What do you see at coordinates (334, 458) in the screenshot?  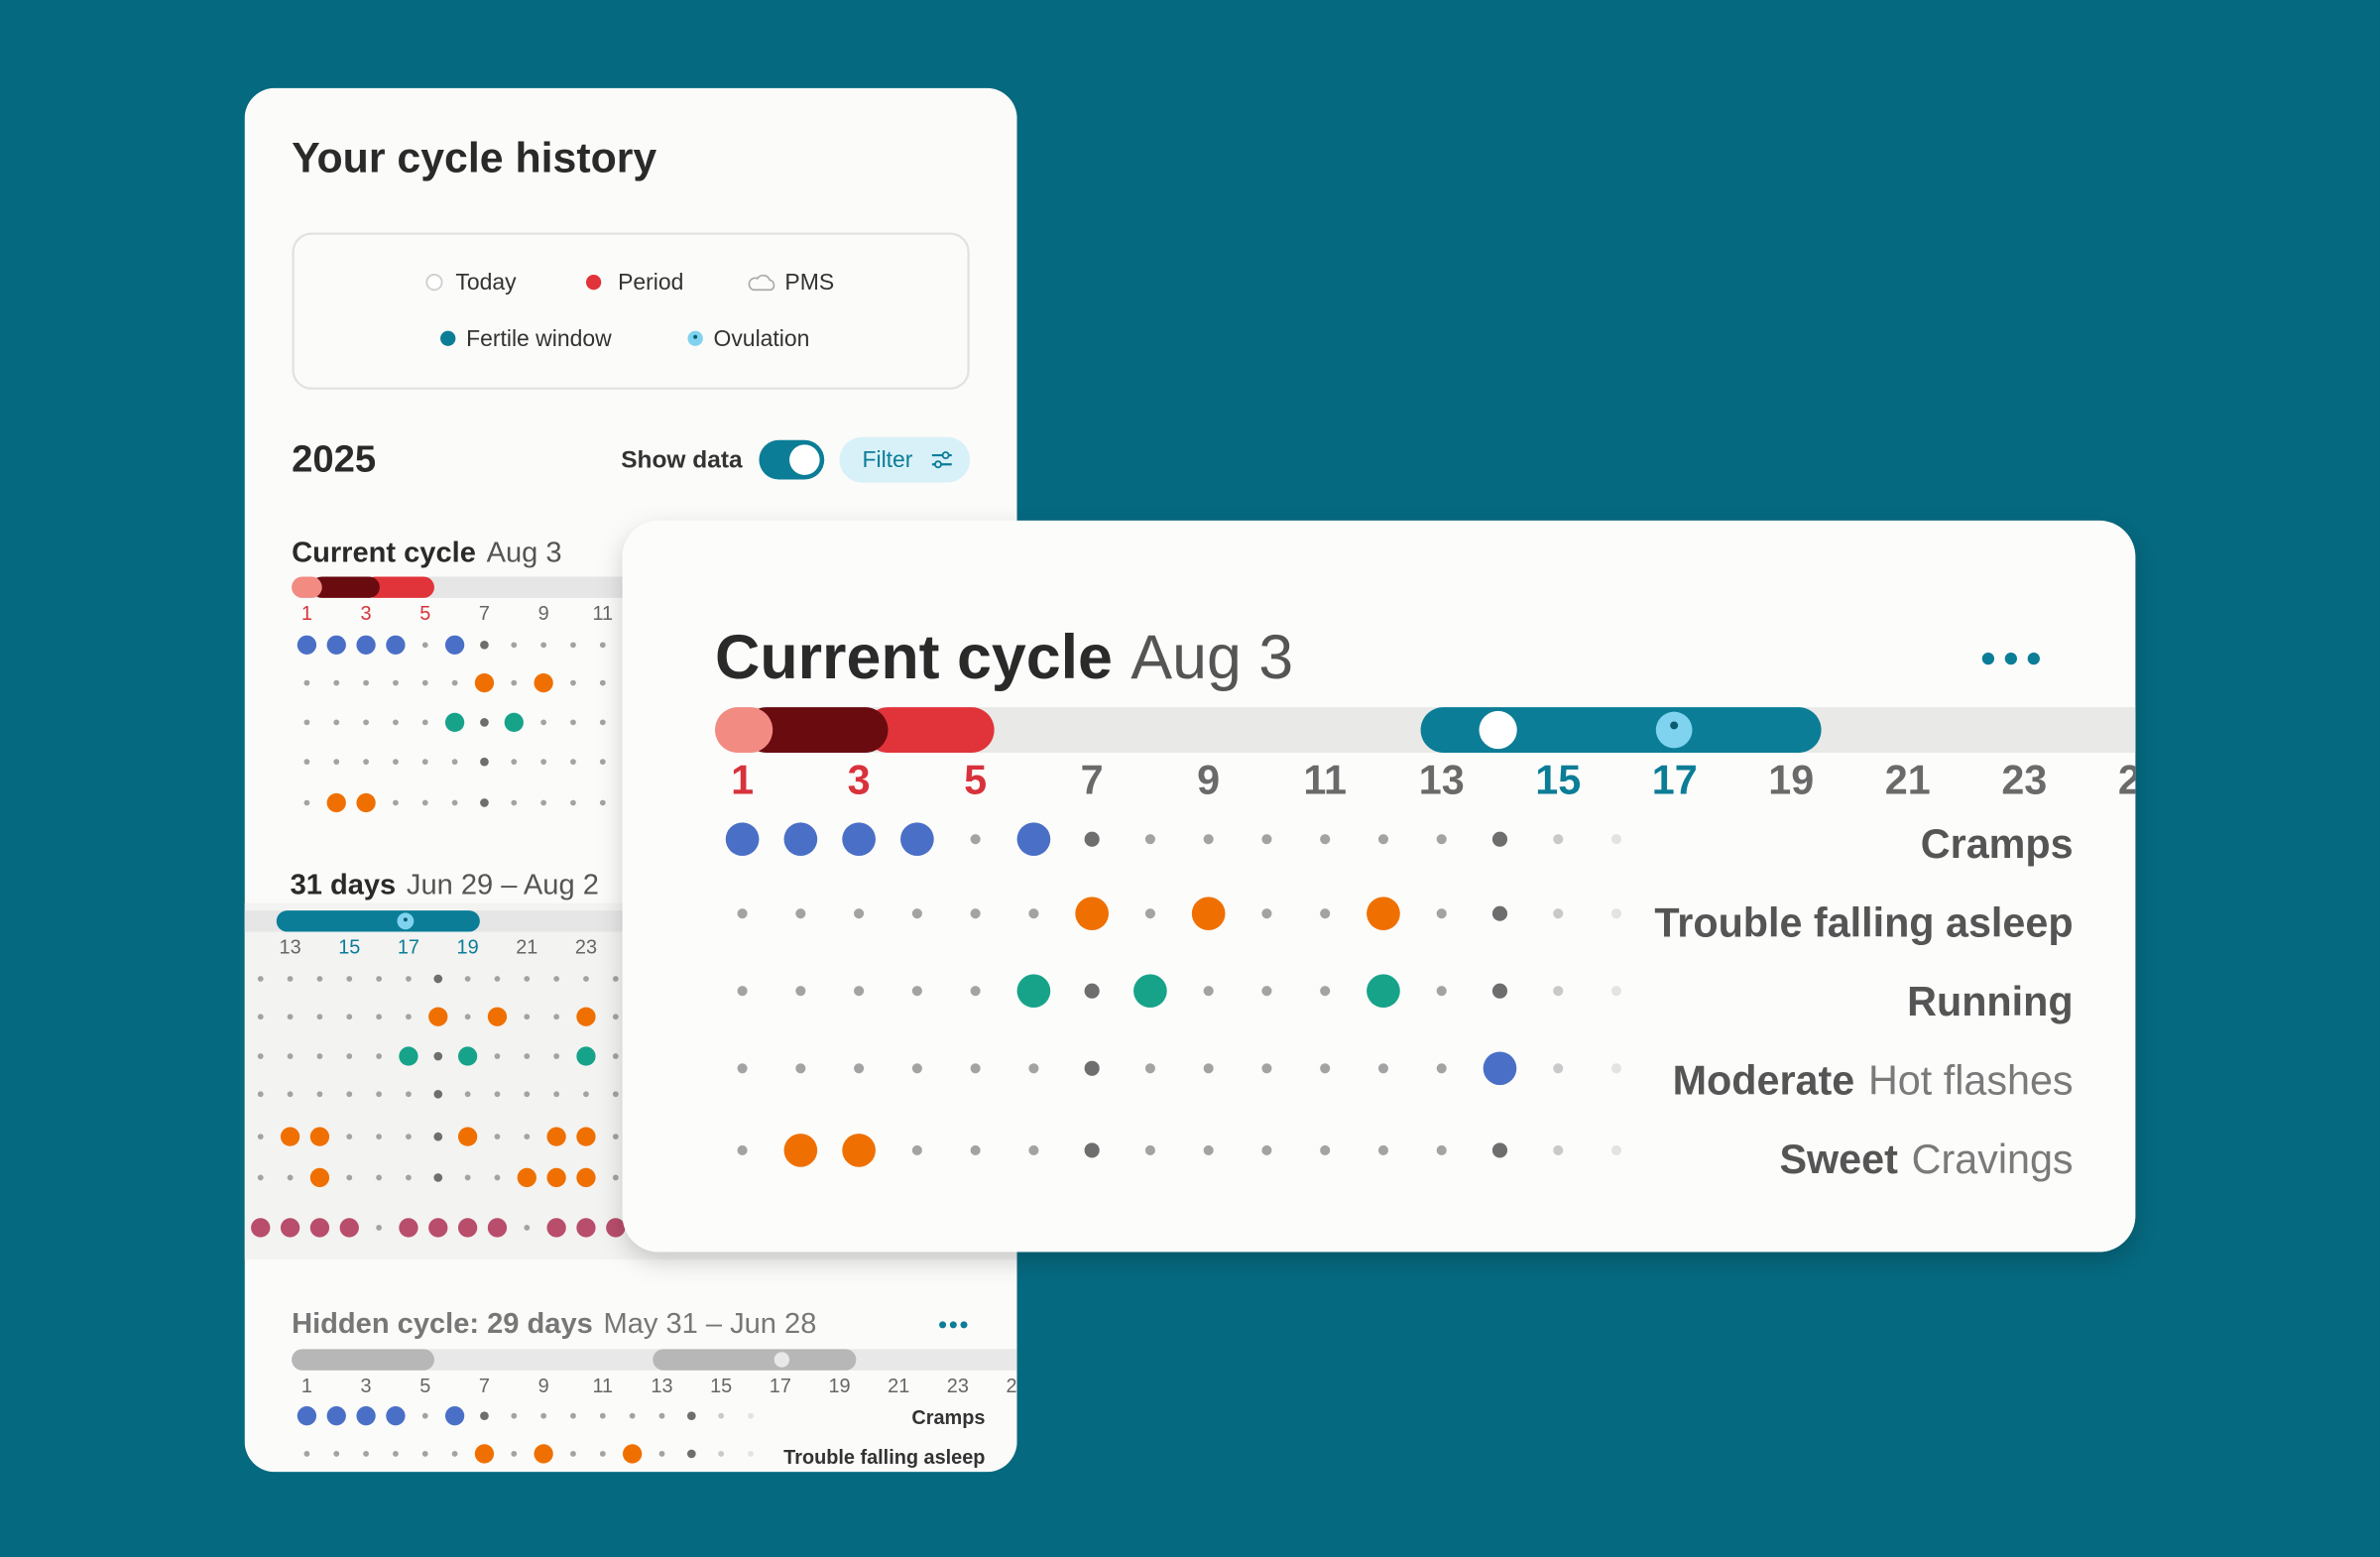 I see `year: 2025` at bounding box center [334, 458].